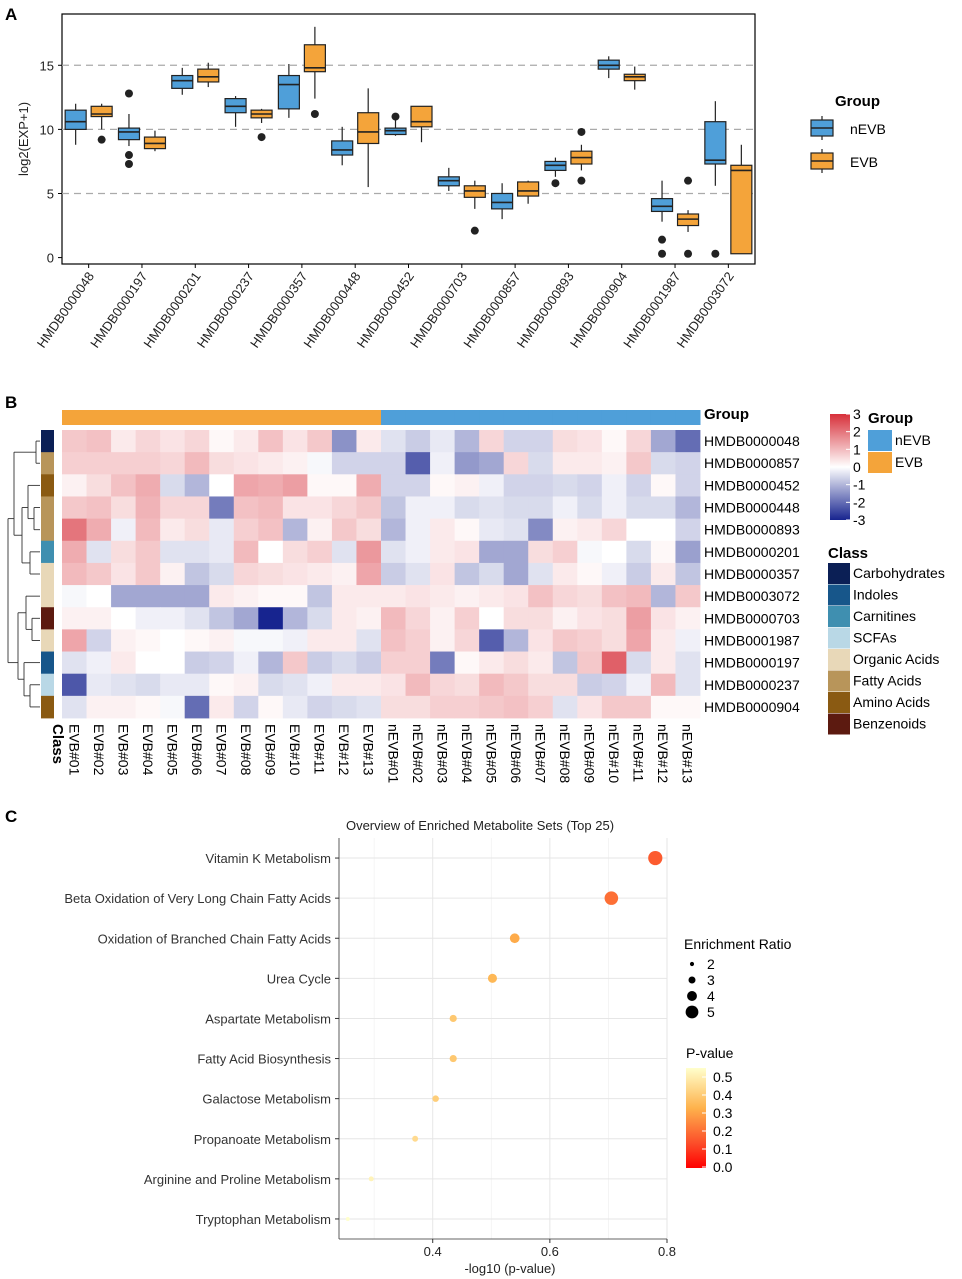 The width and height of the screenshot is (962, 1279). Describe the element at coordinates (385, 309) in the screenshot. I see `boxplot-x-tick-label: HMDB0000452` at that location.